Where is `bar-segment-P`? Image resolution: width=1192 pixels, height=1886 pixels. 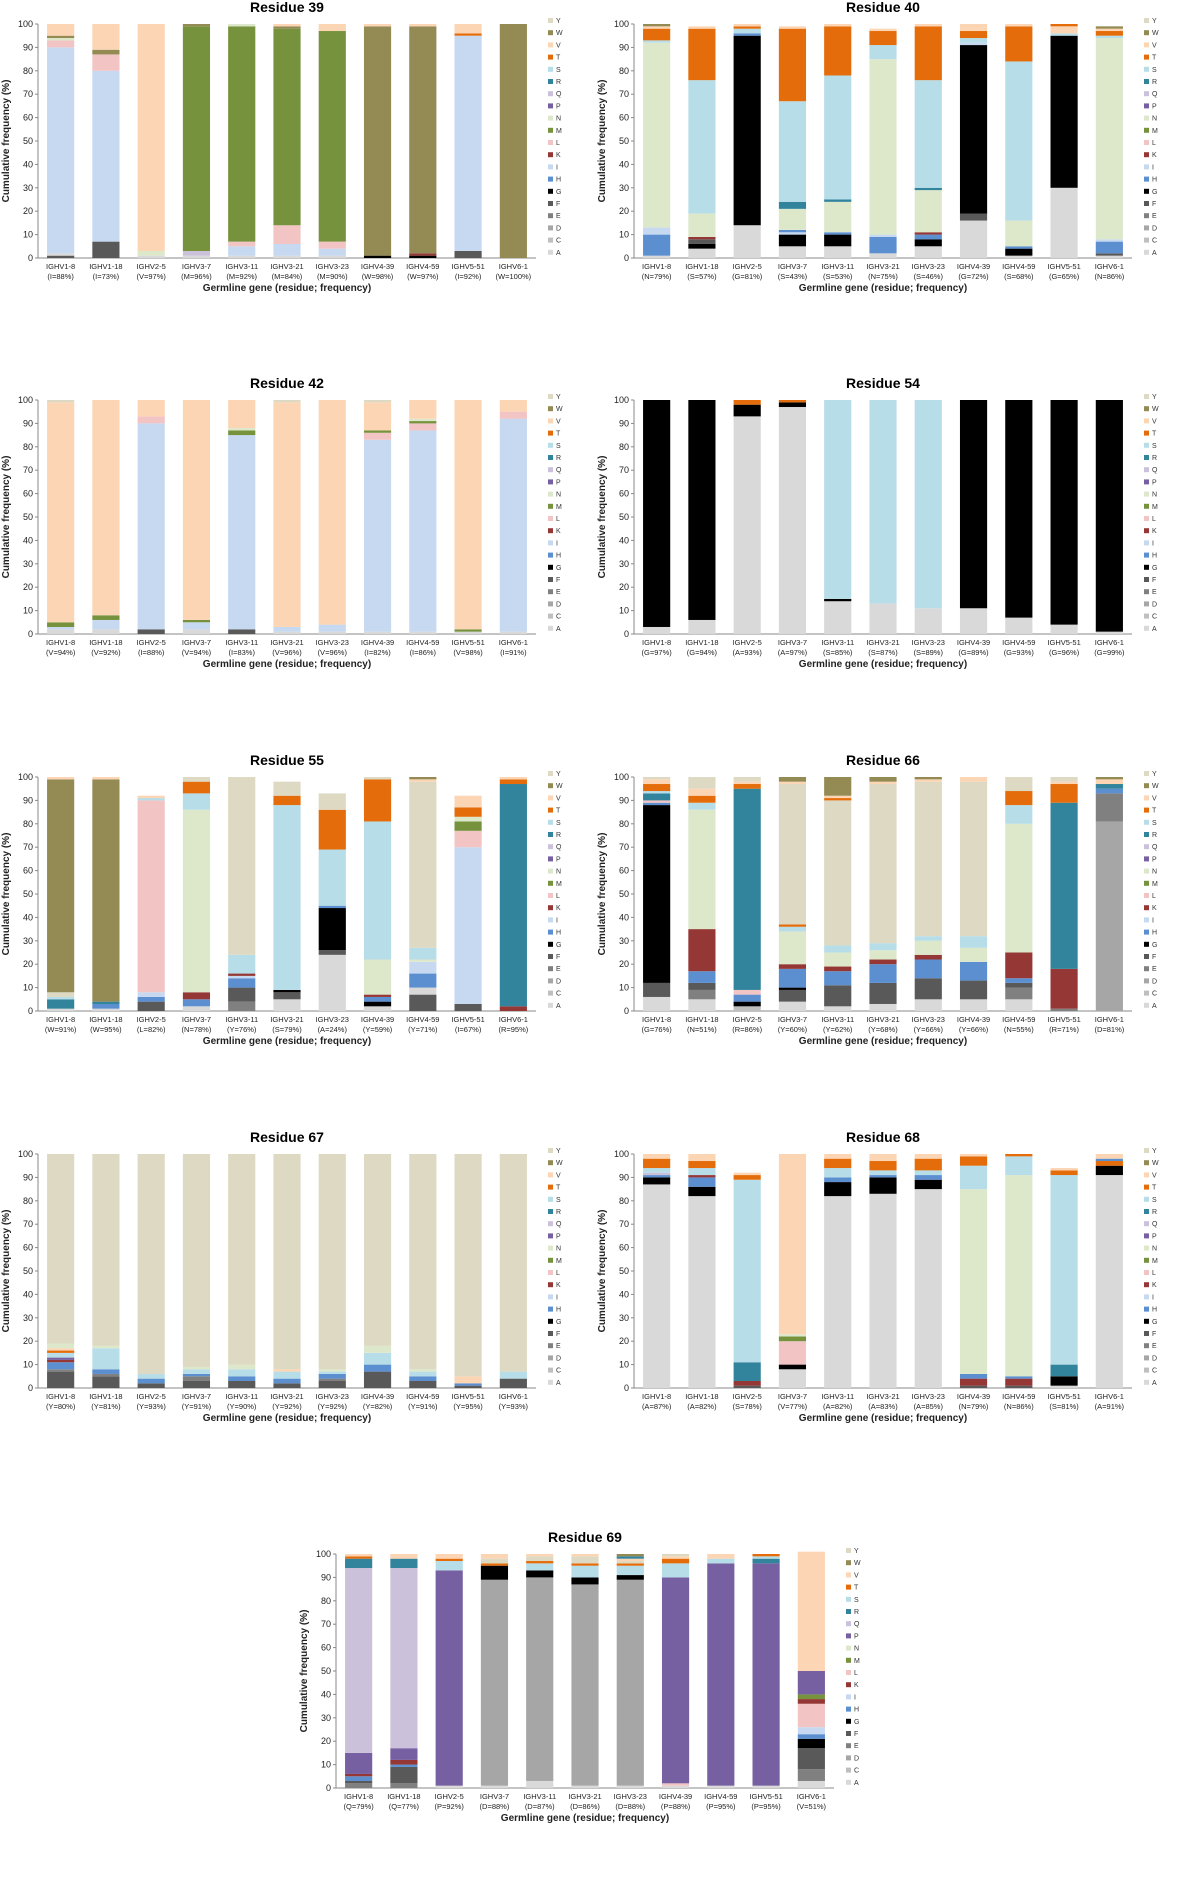 bar-segment-P is located at coordinates (721, 1674).